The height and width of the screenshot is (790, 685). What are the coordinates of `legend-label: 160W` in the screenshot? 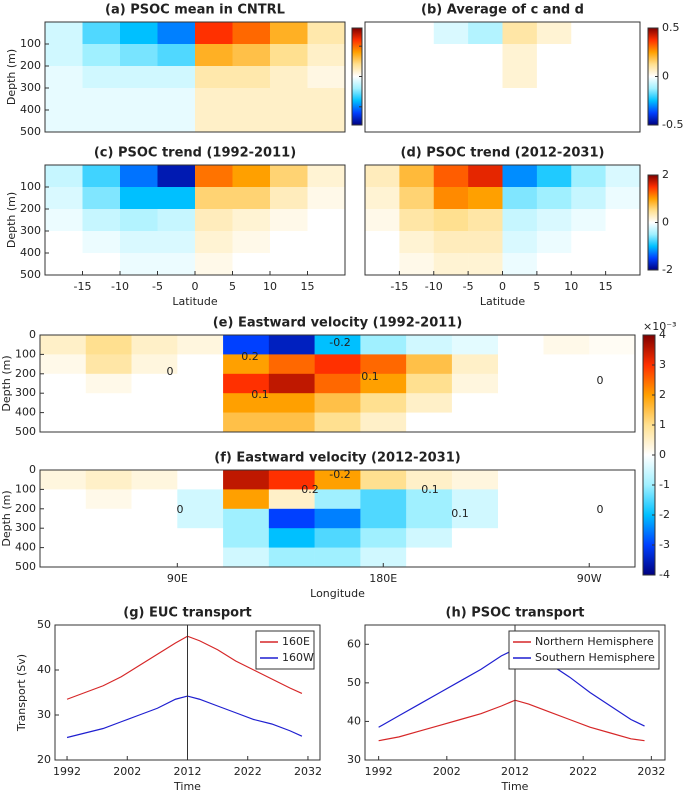 It's located at (298, 657).